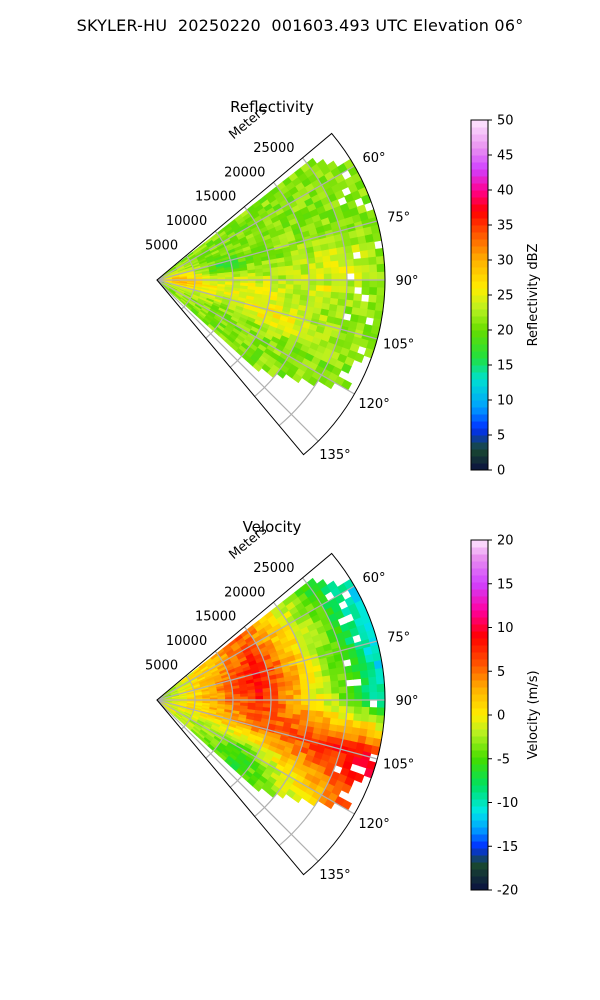 Image resolution: width=600 pixels, height=1000 pixels. I want to click on reflectivity-colorbar-tick-label: 5, so click(501, 436).